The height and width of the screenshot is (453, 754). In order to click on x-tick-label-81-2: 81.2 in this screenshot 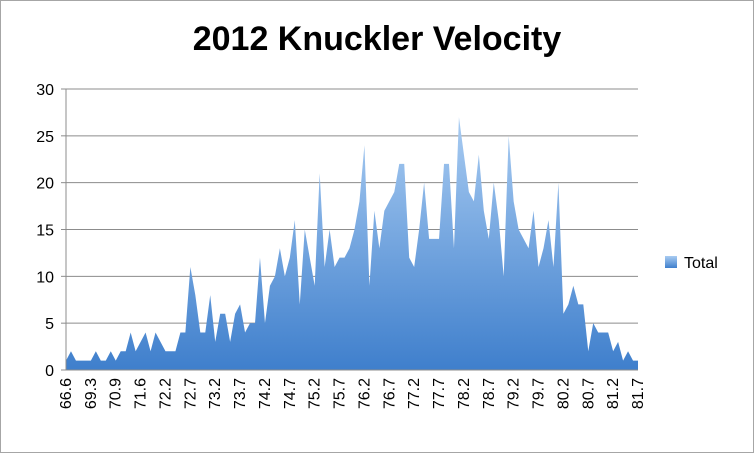, I will do `click(613, 393)`.